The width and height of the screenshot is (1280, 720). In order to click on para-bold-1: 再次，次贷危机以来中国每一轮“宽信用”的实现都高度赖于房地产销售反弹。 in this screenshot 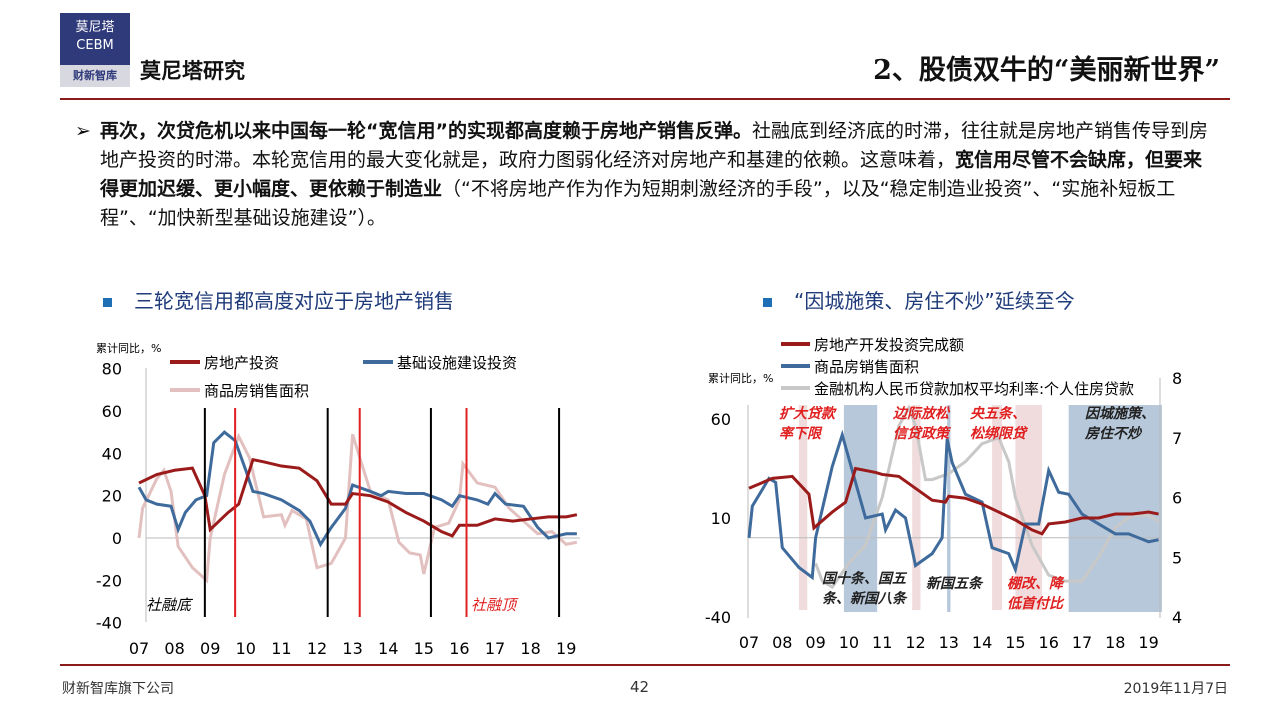, I will do `click(426, 131)`.